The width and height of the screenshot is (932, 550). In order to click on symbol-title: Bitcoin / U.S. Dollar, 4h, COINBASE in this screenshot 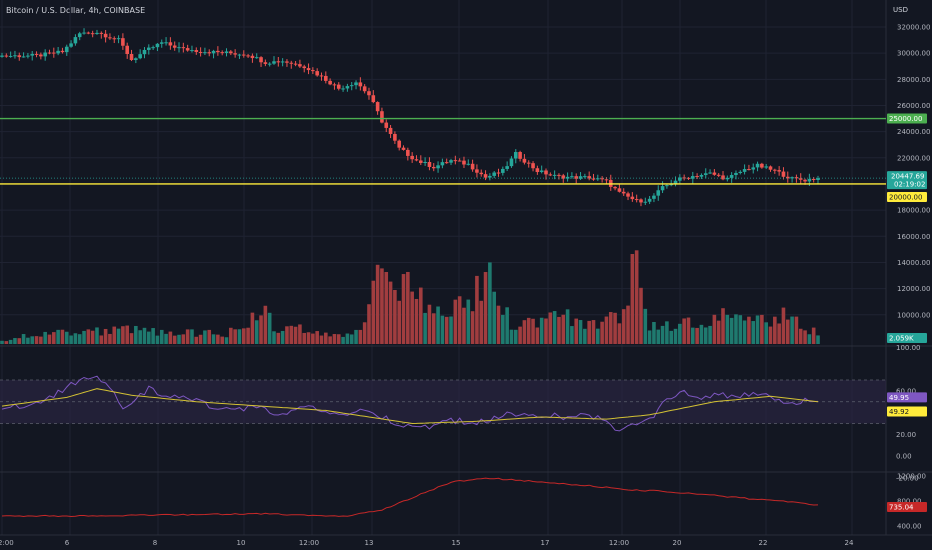, I will do `click(76, 10)`.